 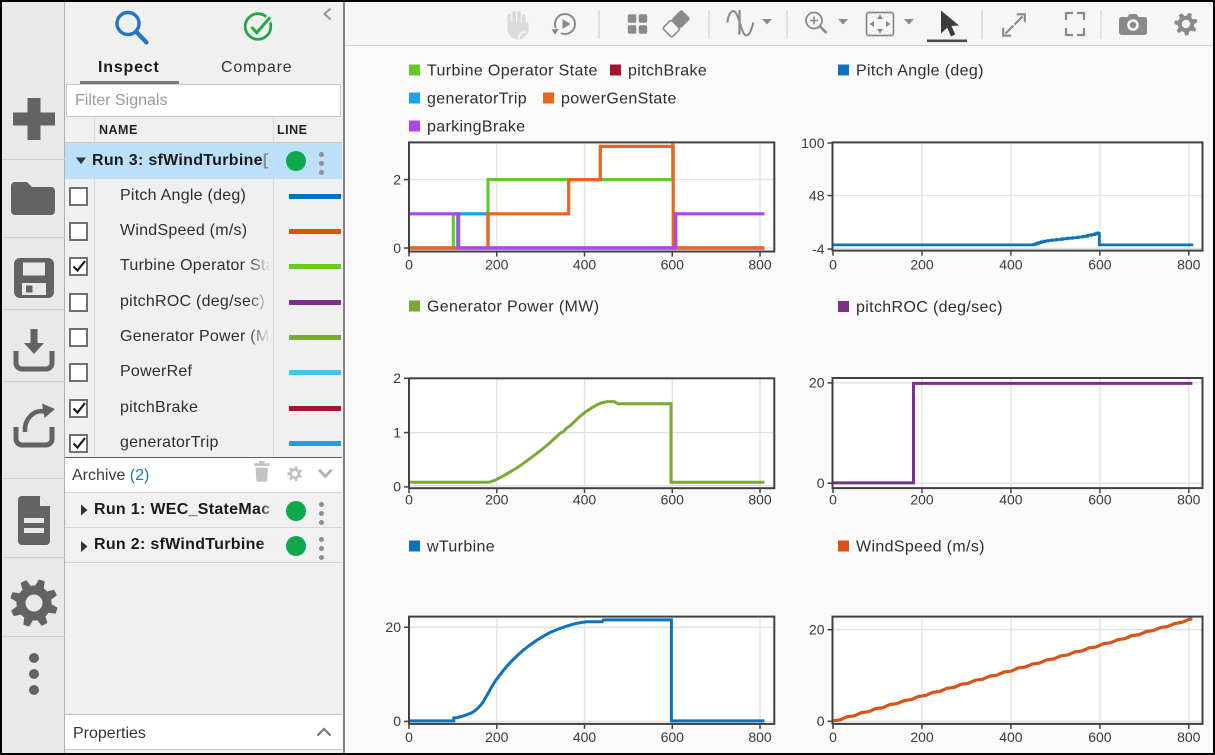 I want to click on svg-text: powerGenState, so click(x=619, y=99).